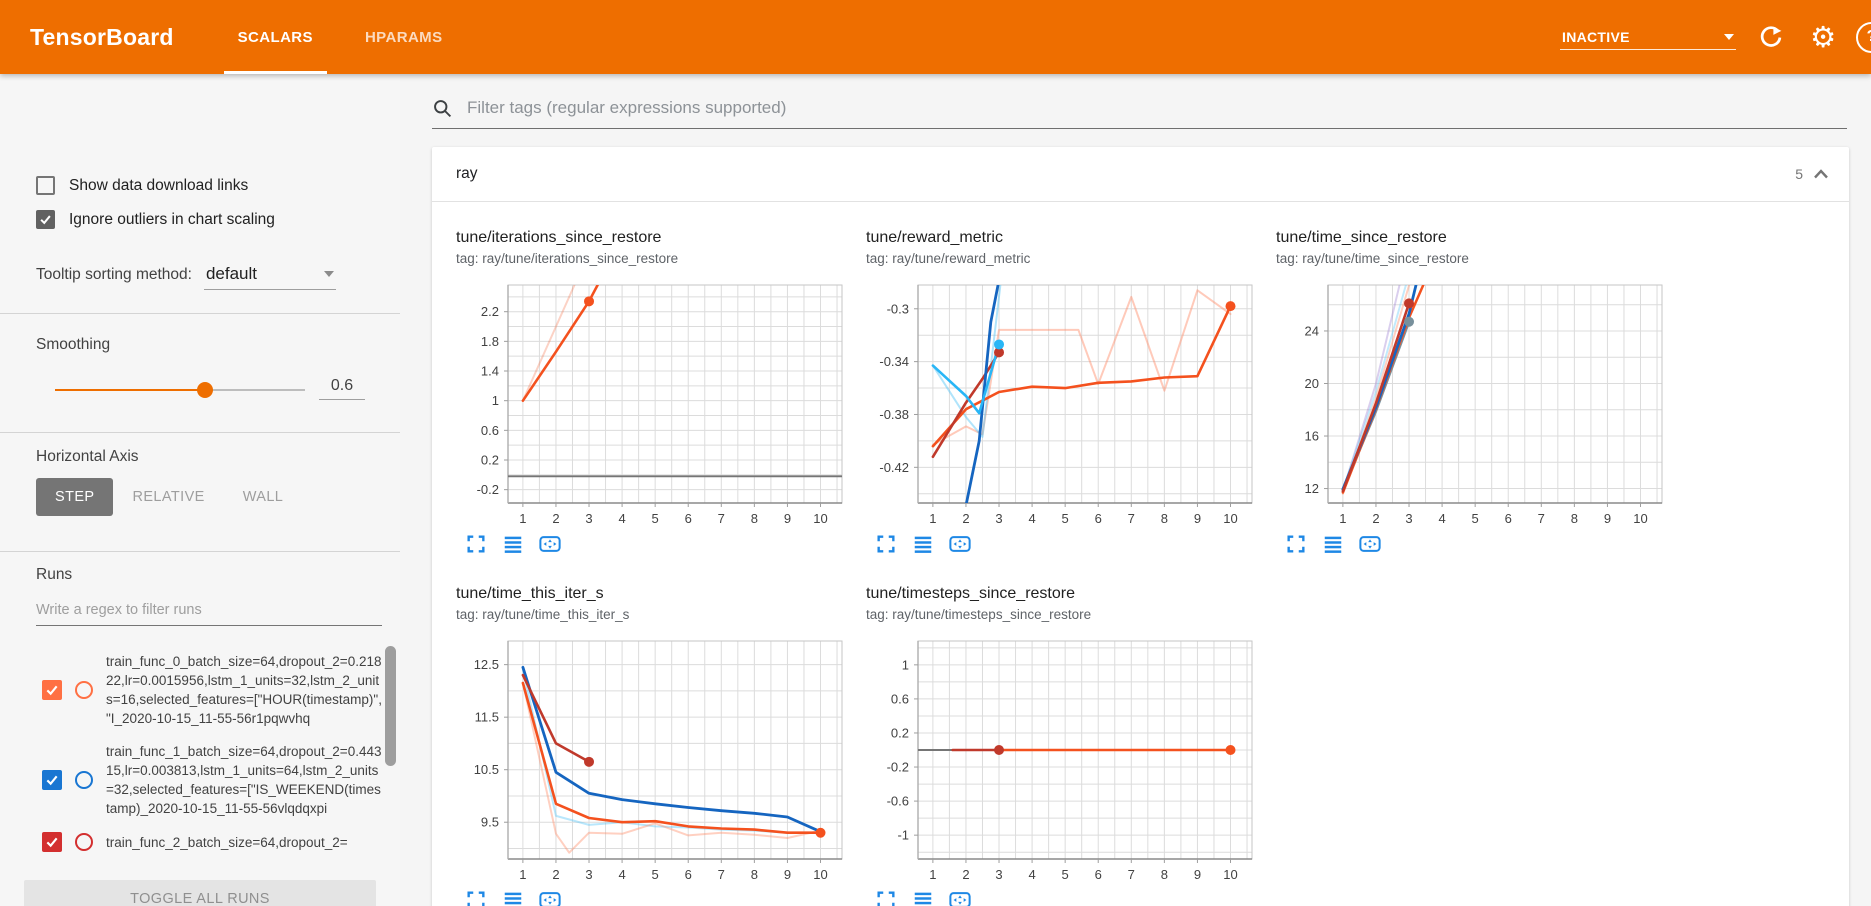 Image resolution: width=1871 pixels, height=906 pixels. Describe the element at coordinates (490, 311) in the screenshot. I see `svg-text: 2.2` at that location.